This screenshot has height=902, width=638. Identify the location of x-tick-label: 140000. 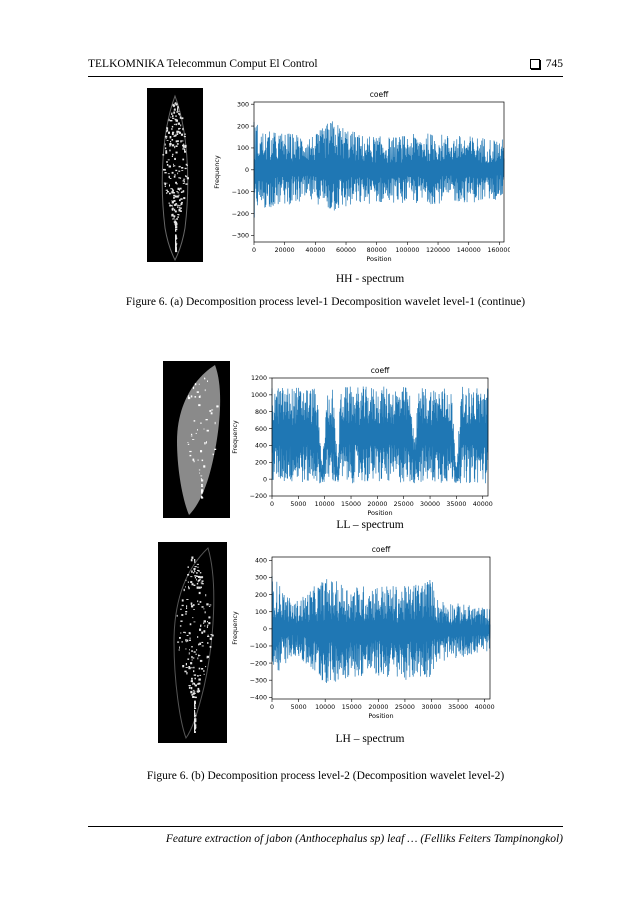
(469, 250).